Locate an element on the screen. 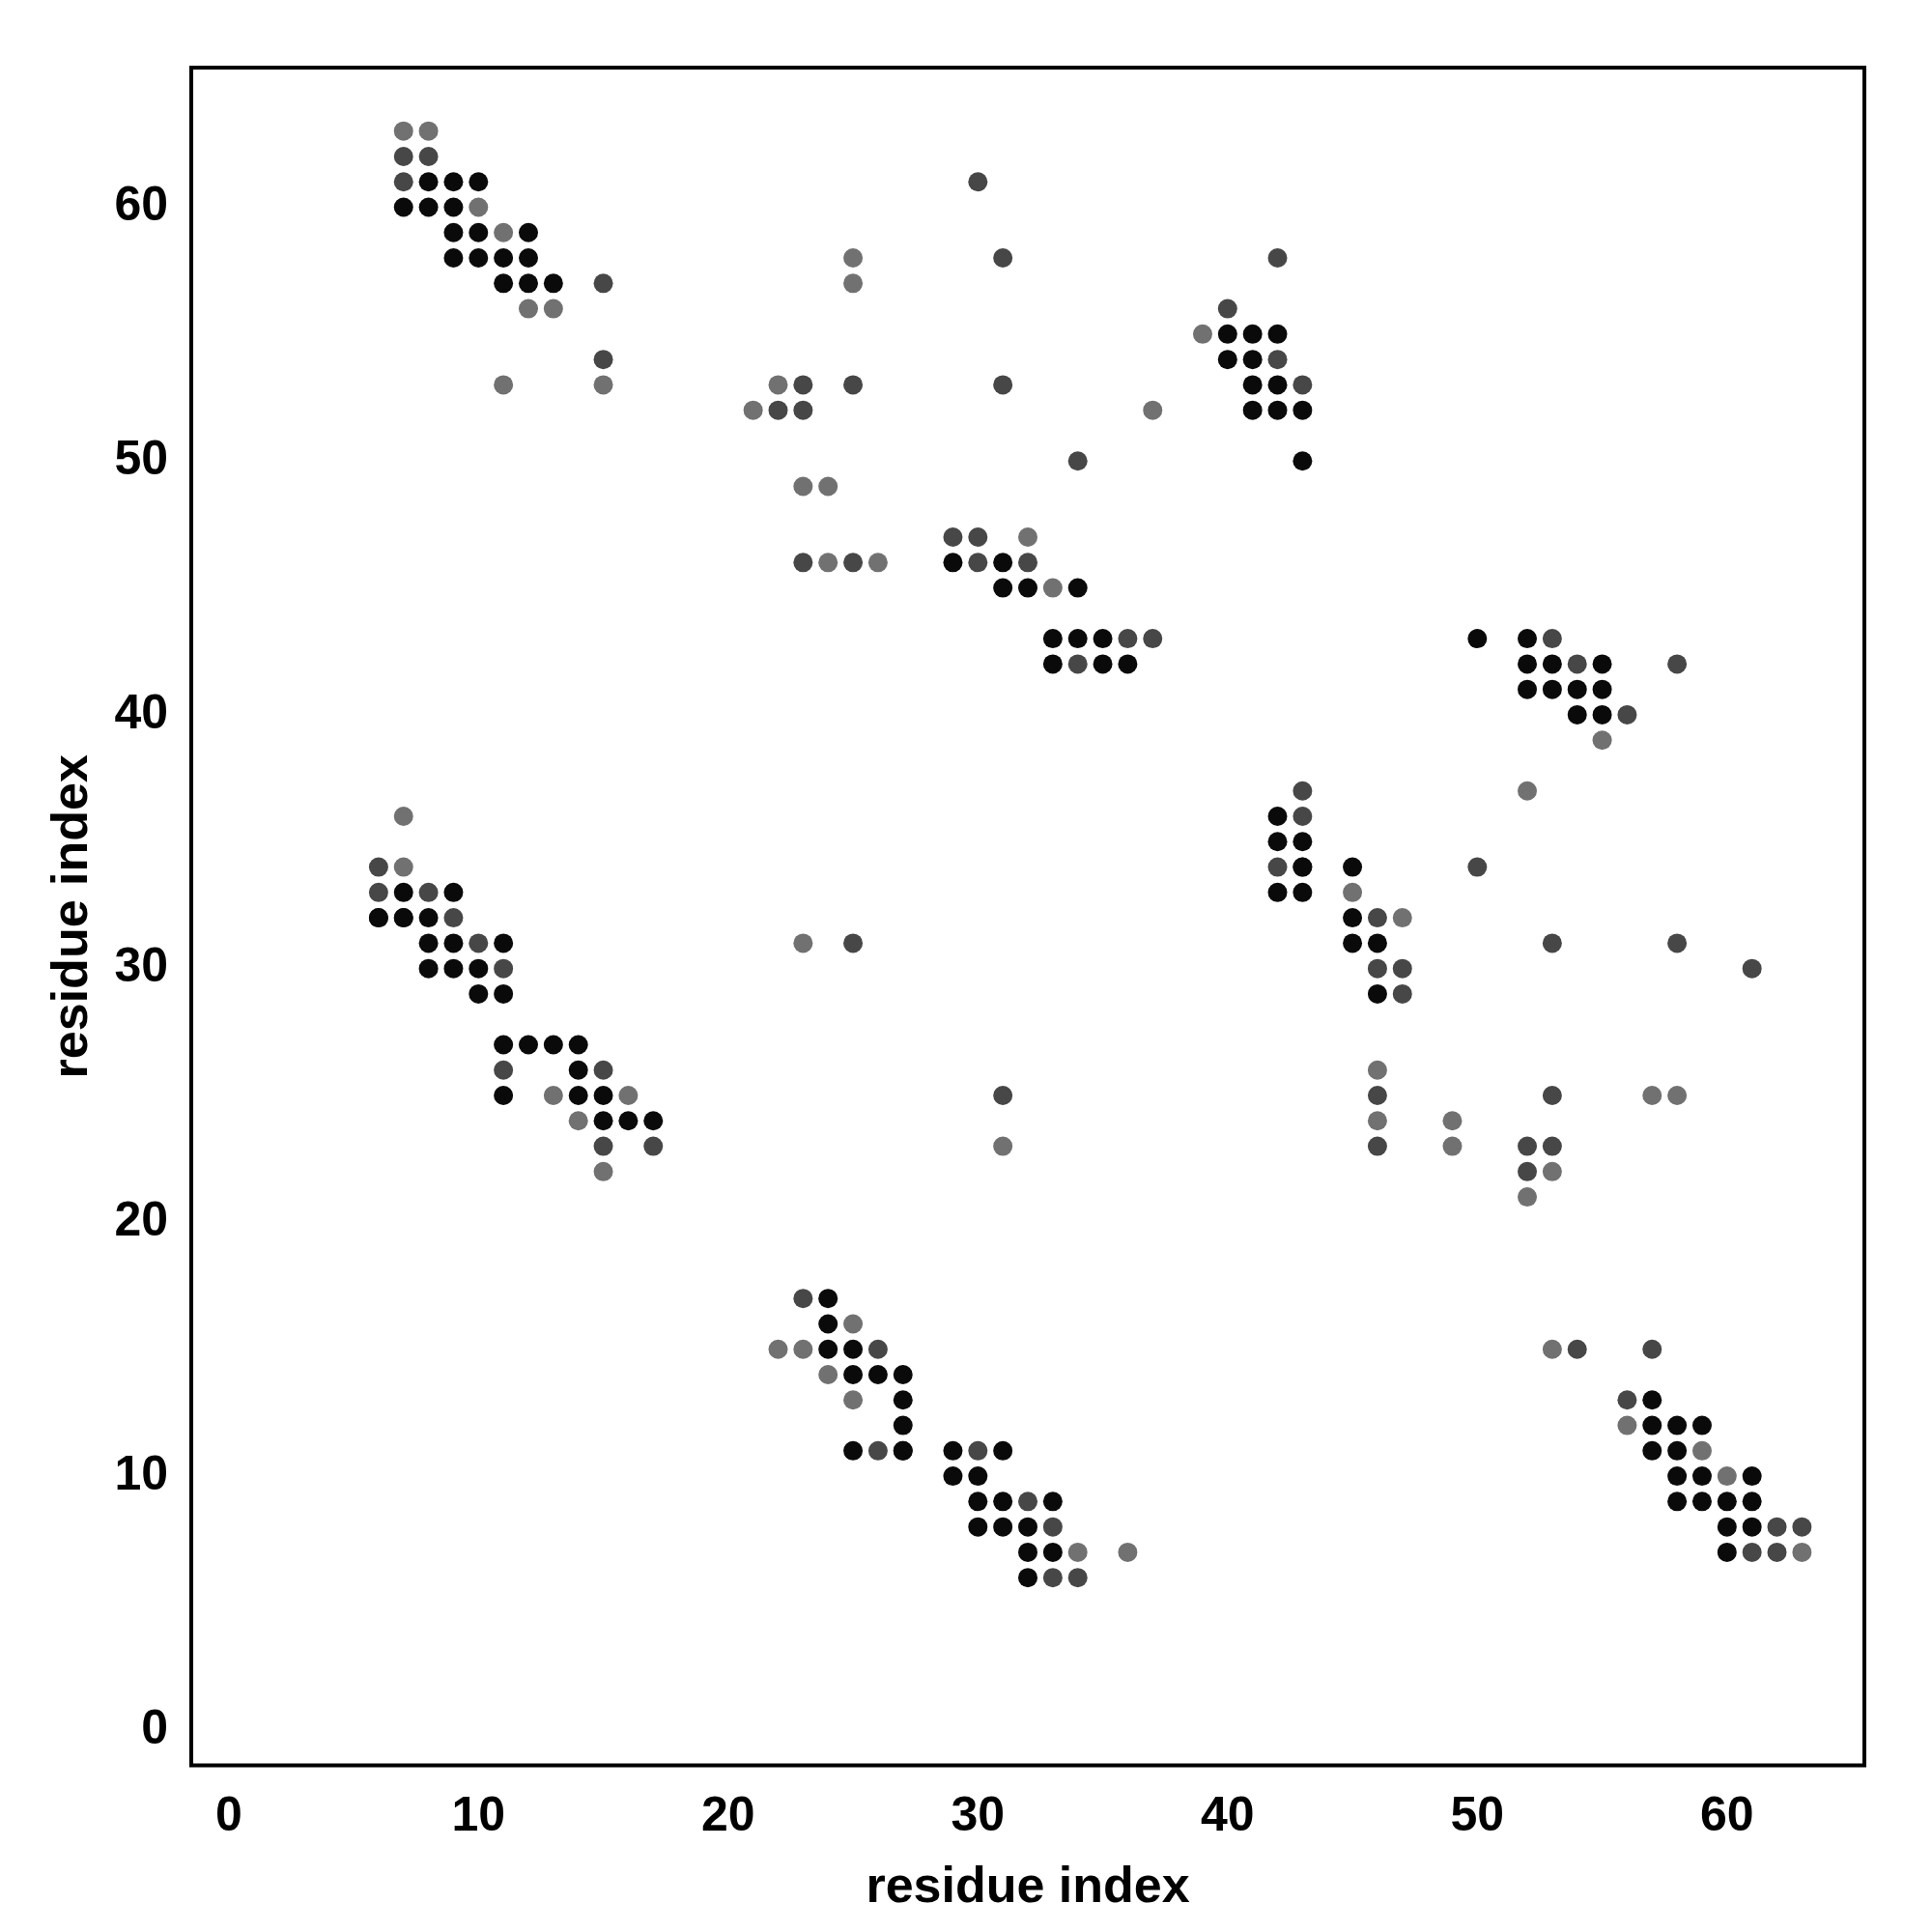 This screenshot has width=1932, height=1932. y-tick-label: 60 is located at coordinates (141, 204).